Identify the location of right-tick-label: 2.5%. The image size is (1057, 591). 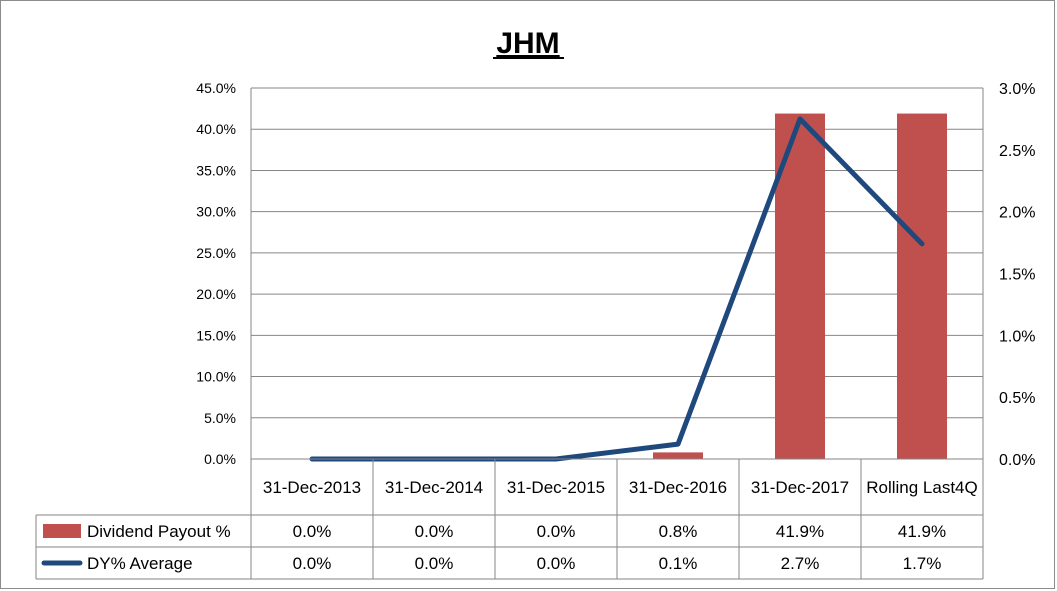
(1017, 151).